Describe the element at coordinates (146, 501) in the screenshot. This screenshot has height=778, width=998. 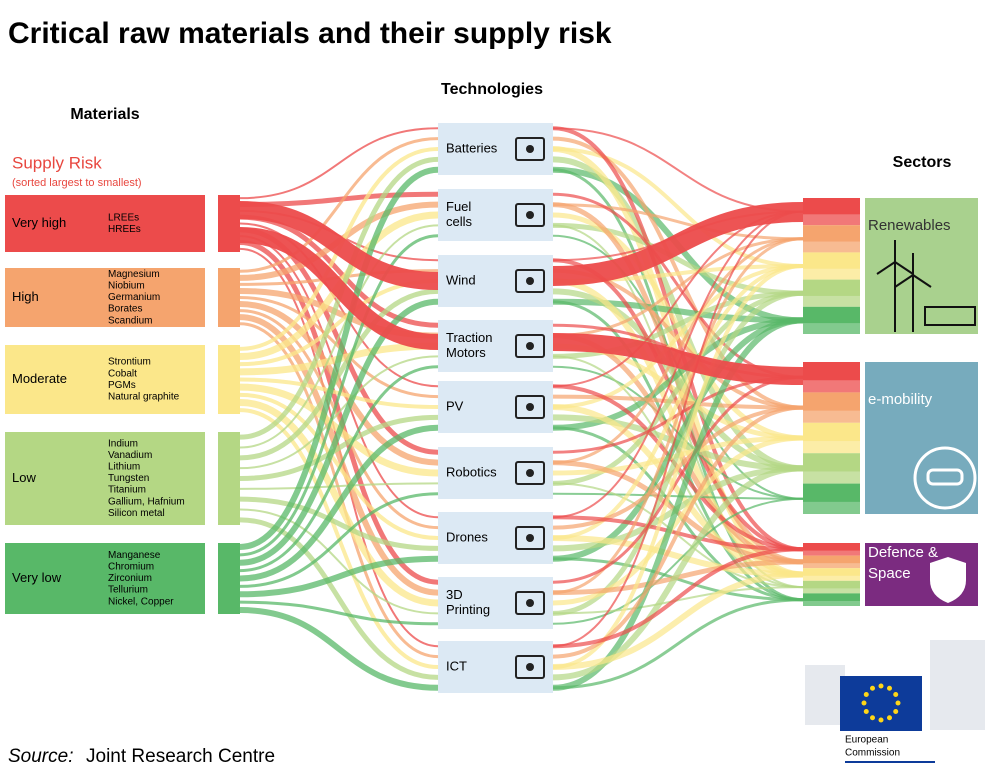
I see `material: Gallium, Hafnium` at that location.